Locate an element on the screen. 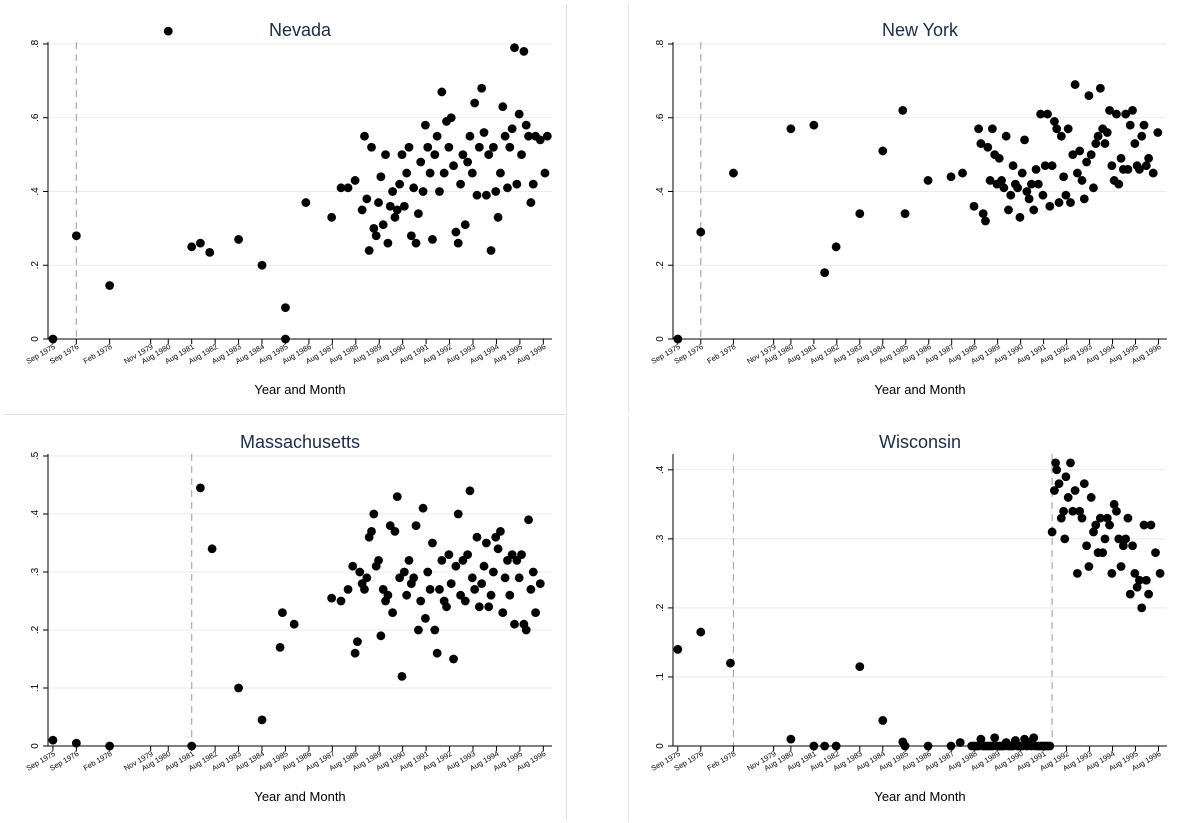  y-tick-label: .2 is located at coordinates (35, 629).